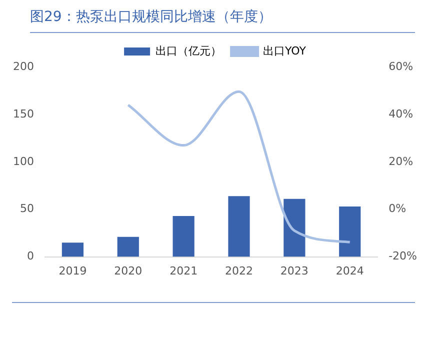  I want to click on x-tick-label: 2024, so click(350, 271).